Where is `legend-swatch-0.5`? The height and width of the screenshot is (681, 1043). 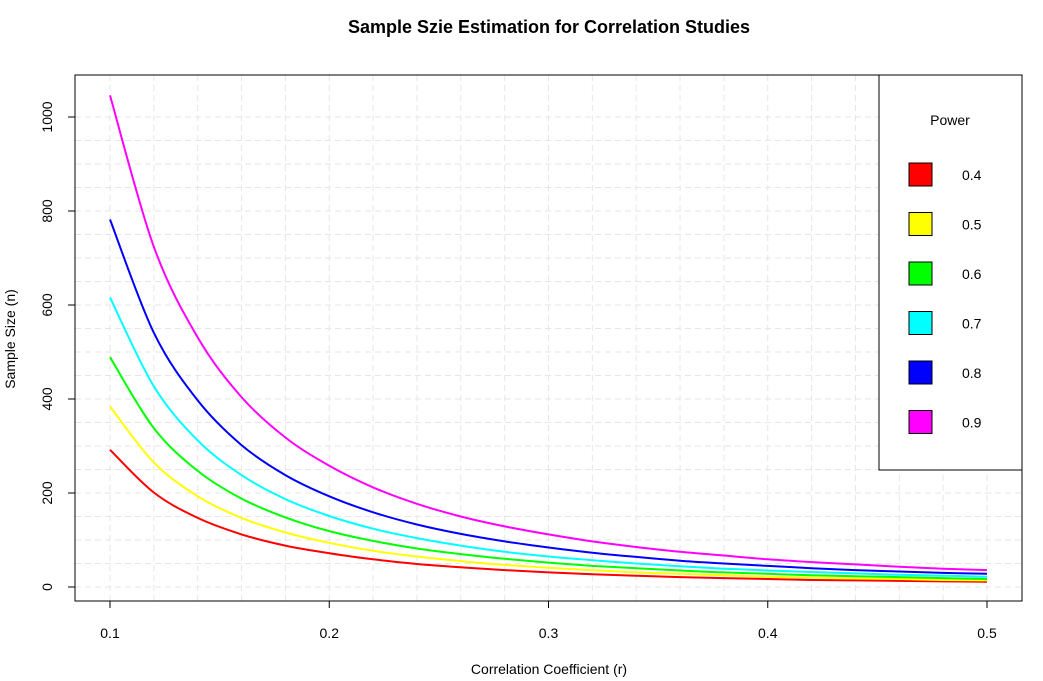 legend-swatch-0.5 is located at coordinates (920, 224).